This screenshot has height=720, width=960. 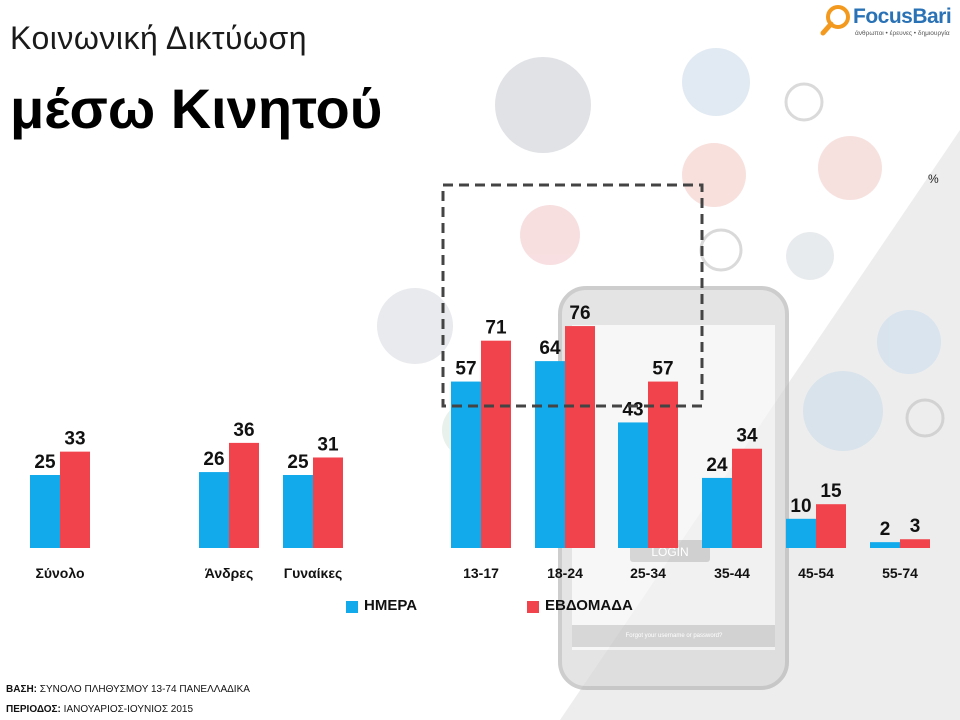 What do you see at coordinates (648, 573) in the screenshot?
I see `category-label-6: 25-34` at bounding box center [648, 573].